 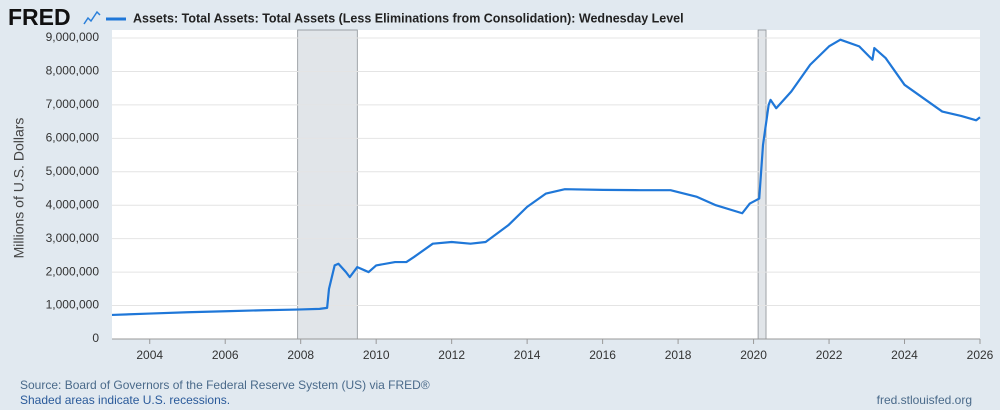 I want to click on x-tick-label: 2004, so click(x=149, y=355).